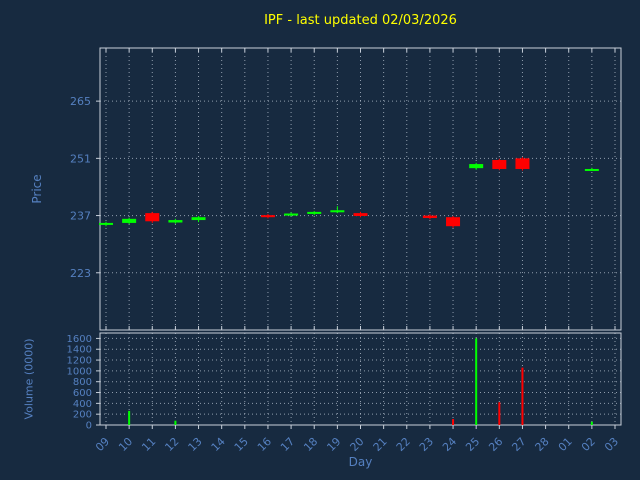  I want to click on day-tick-label: 17, so click(287, 444).